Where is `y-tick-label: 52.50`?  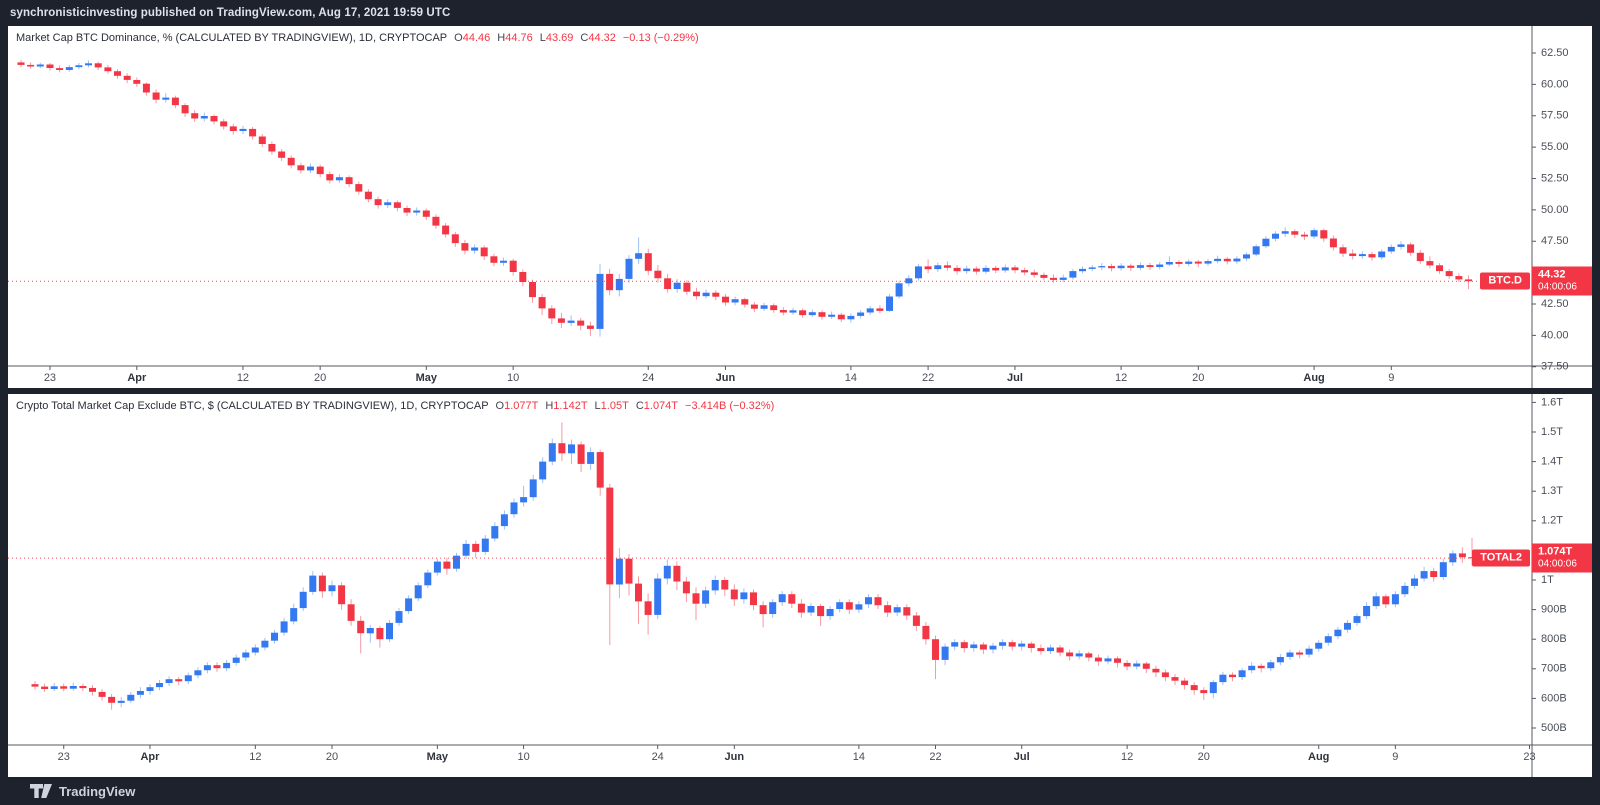 y-tick-label: 52.50 is located at coordinates (1555, 178).